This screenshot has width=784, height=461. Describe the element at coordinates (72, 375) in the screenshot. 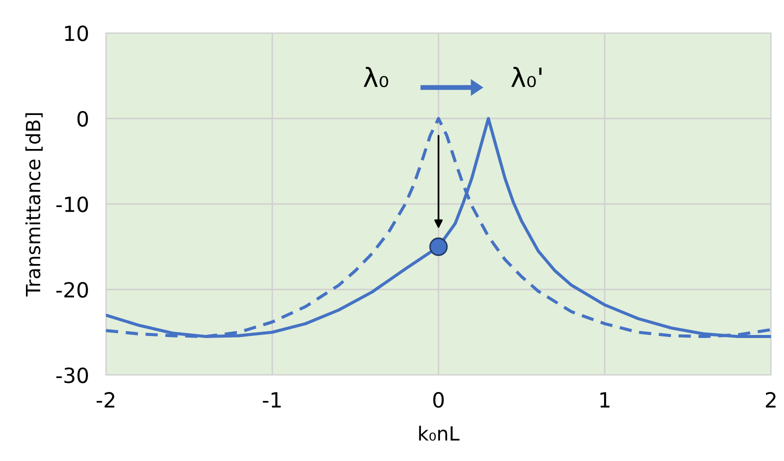

I see `y-tick-label: -30` at that location.